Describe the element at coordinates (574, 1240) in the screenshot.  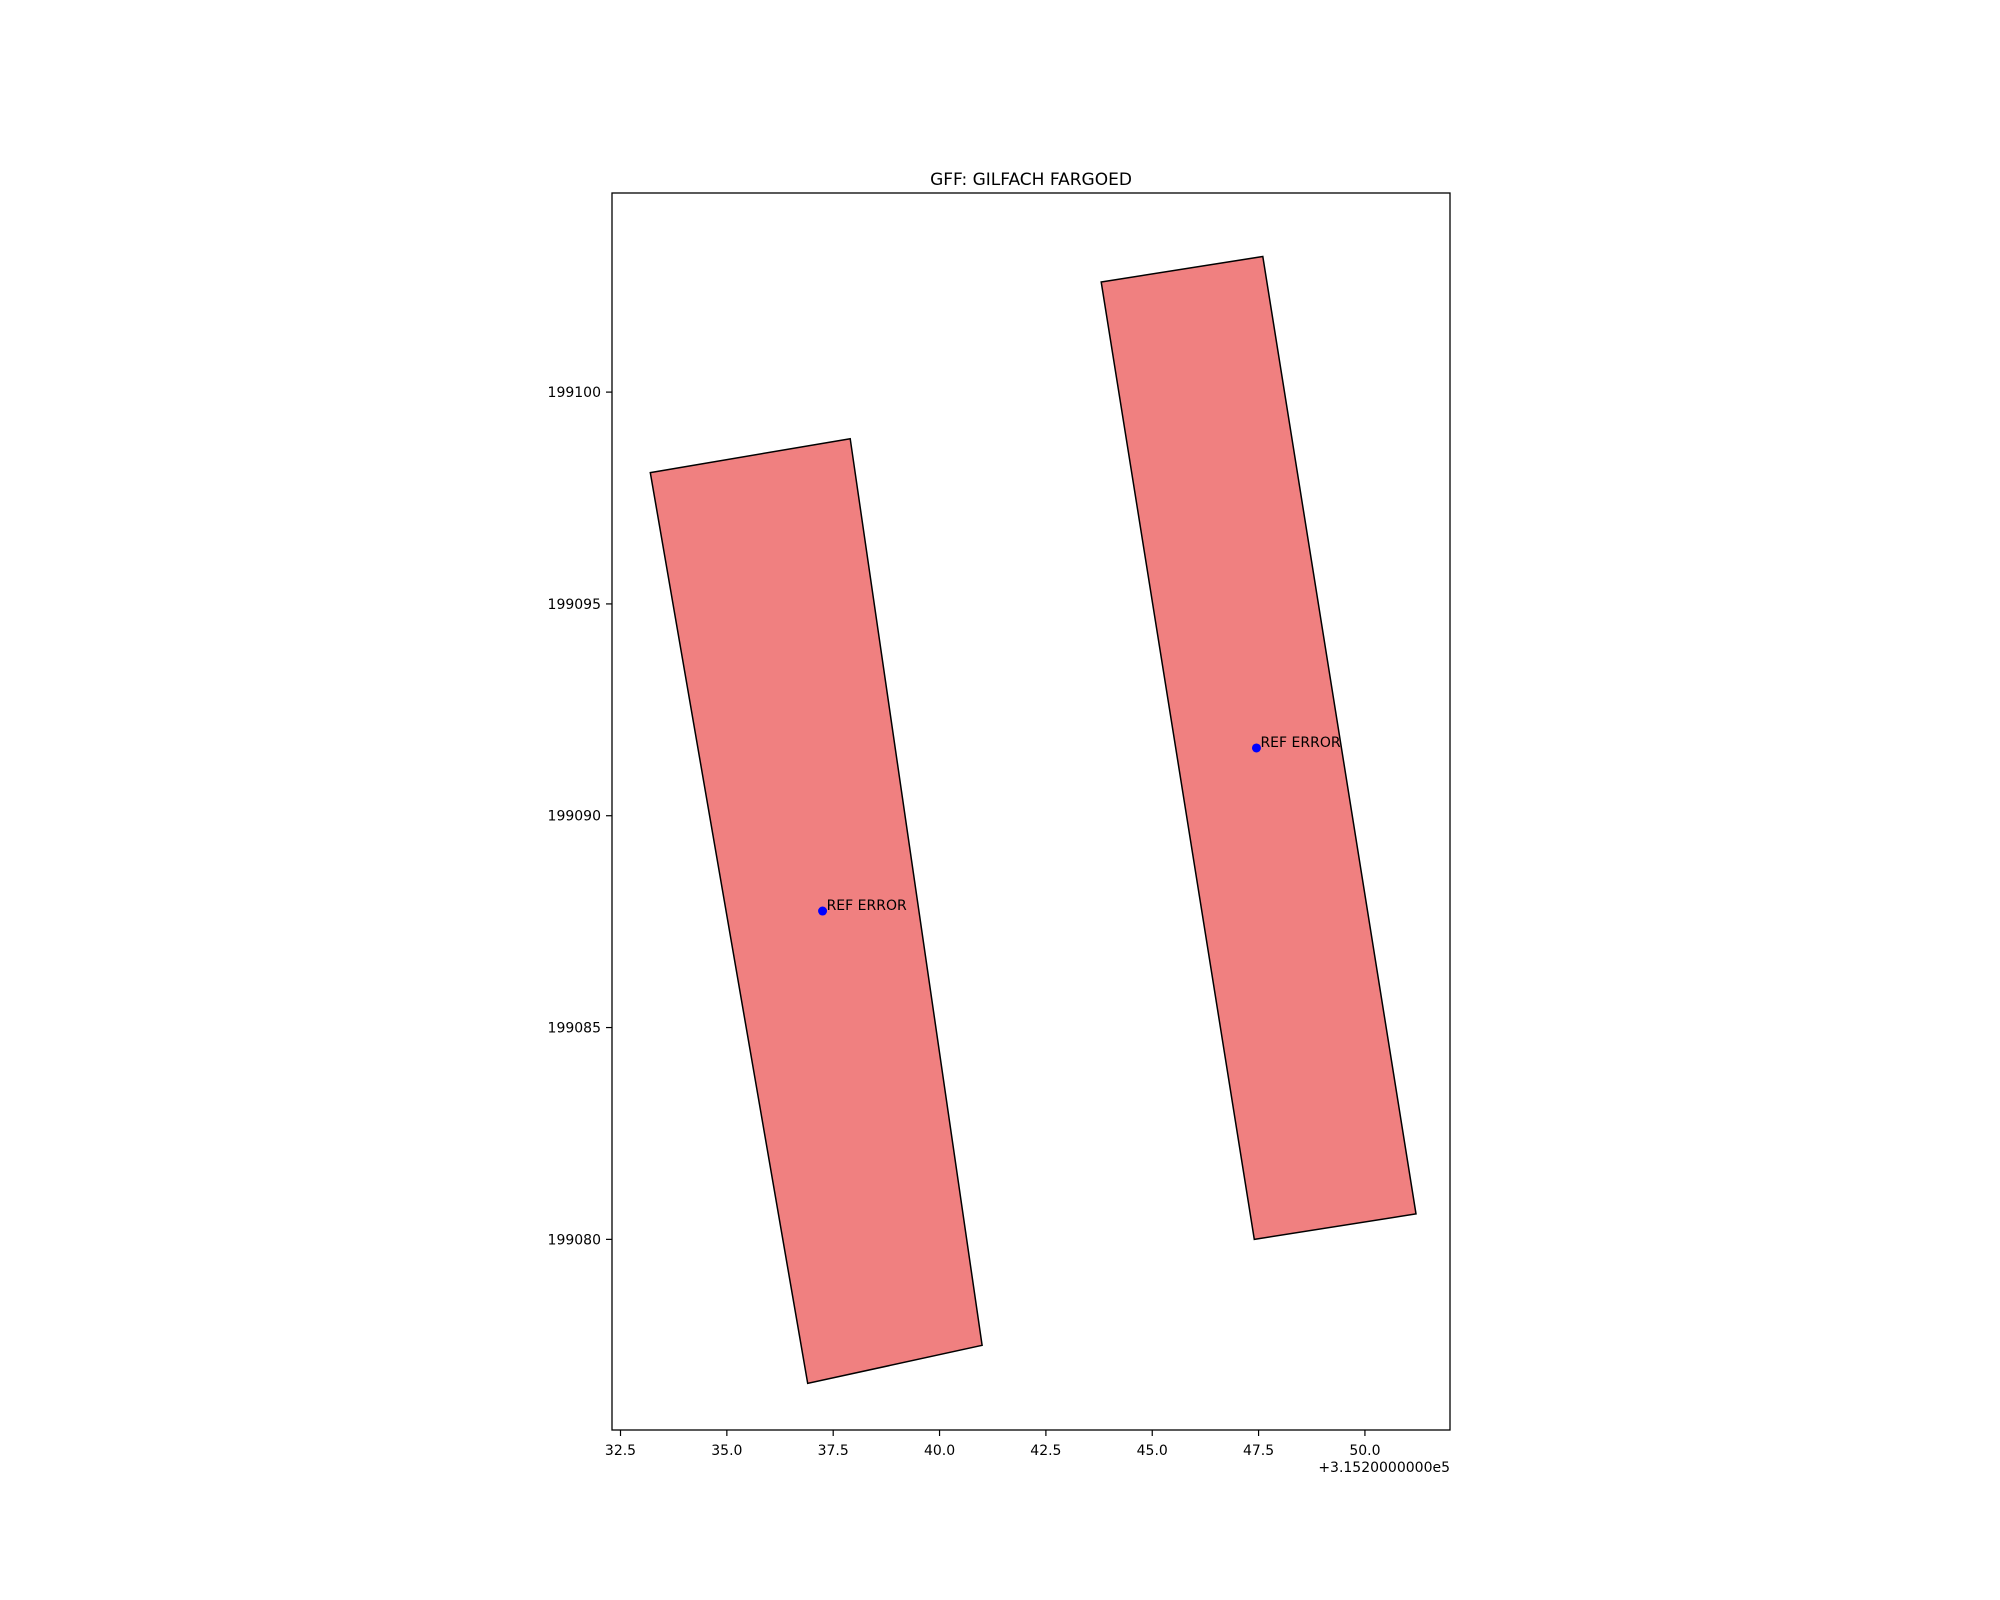
I see `y-tick-label-1: 199080` at that location.